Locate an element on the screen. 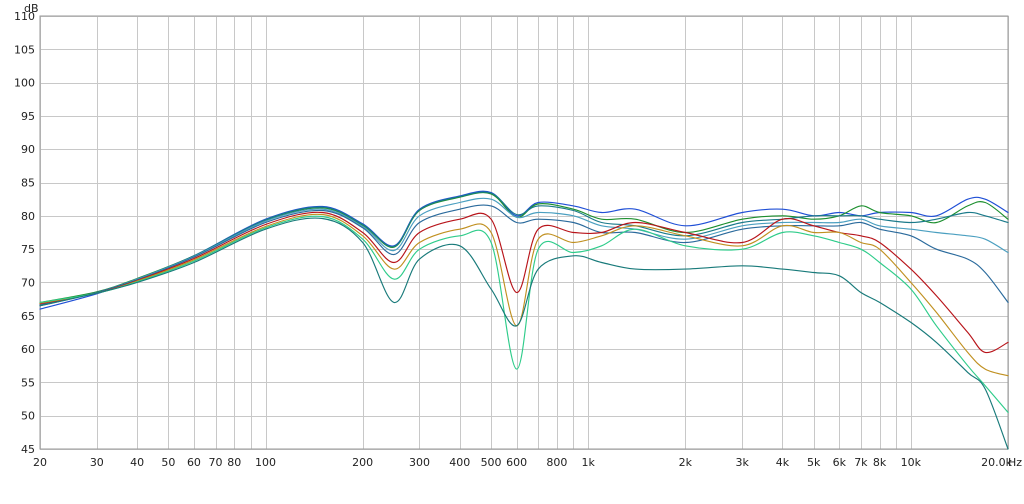 The image size is (1024, 504). x-tick-label: 600 is located at coordinates (516, 462).